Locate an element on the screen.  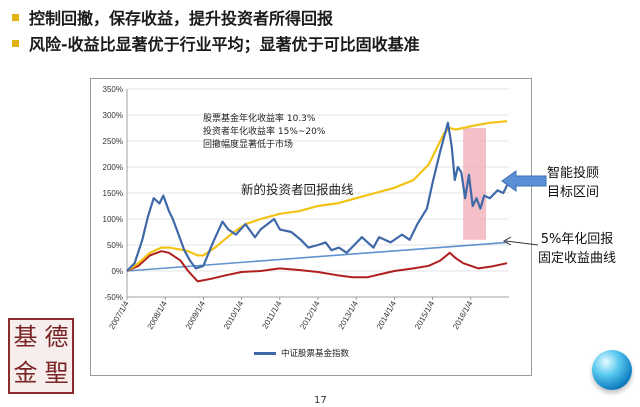
seal-char: 金 is located at coordinates (25, 373).